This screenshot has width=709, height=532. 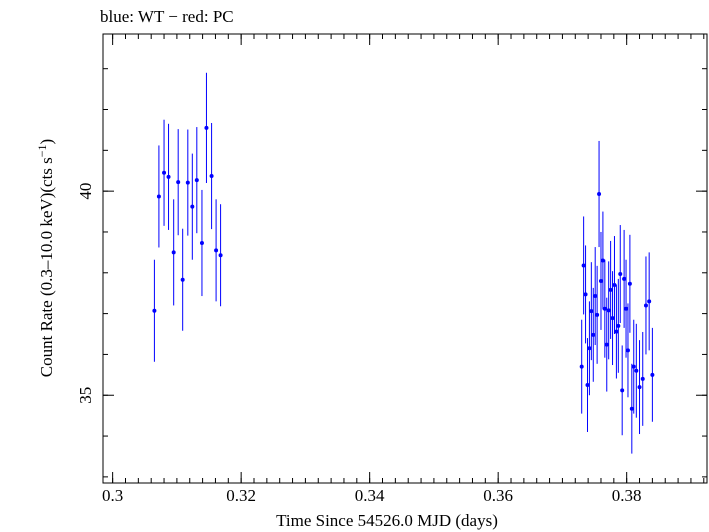 I want to click on x-axis-title: Time Since 54526.0 MJD (days), so click(x=387, y=520).